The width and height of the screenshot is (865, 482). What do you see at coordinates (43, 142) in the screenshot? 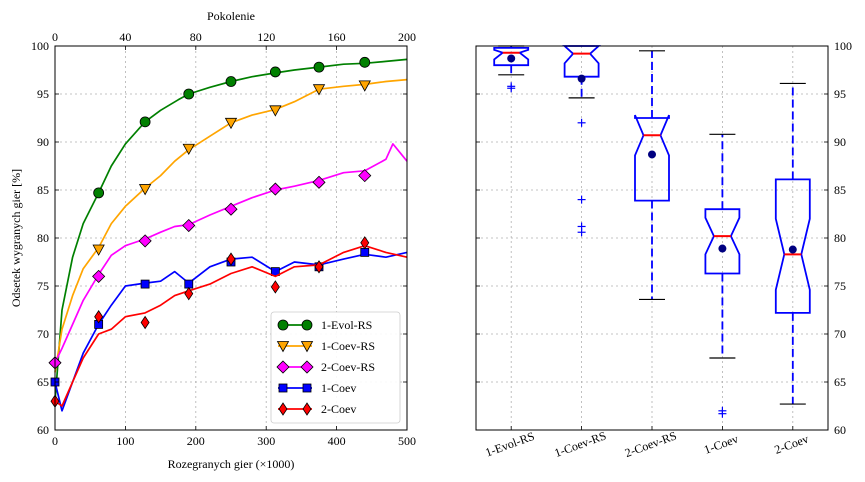
I see `left-y-tick-label: 90` at bounding box center [43, 142].